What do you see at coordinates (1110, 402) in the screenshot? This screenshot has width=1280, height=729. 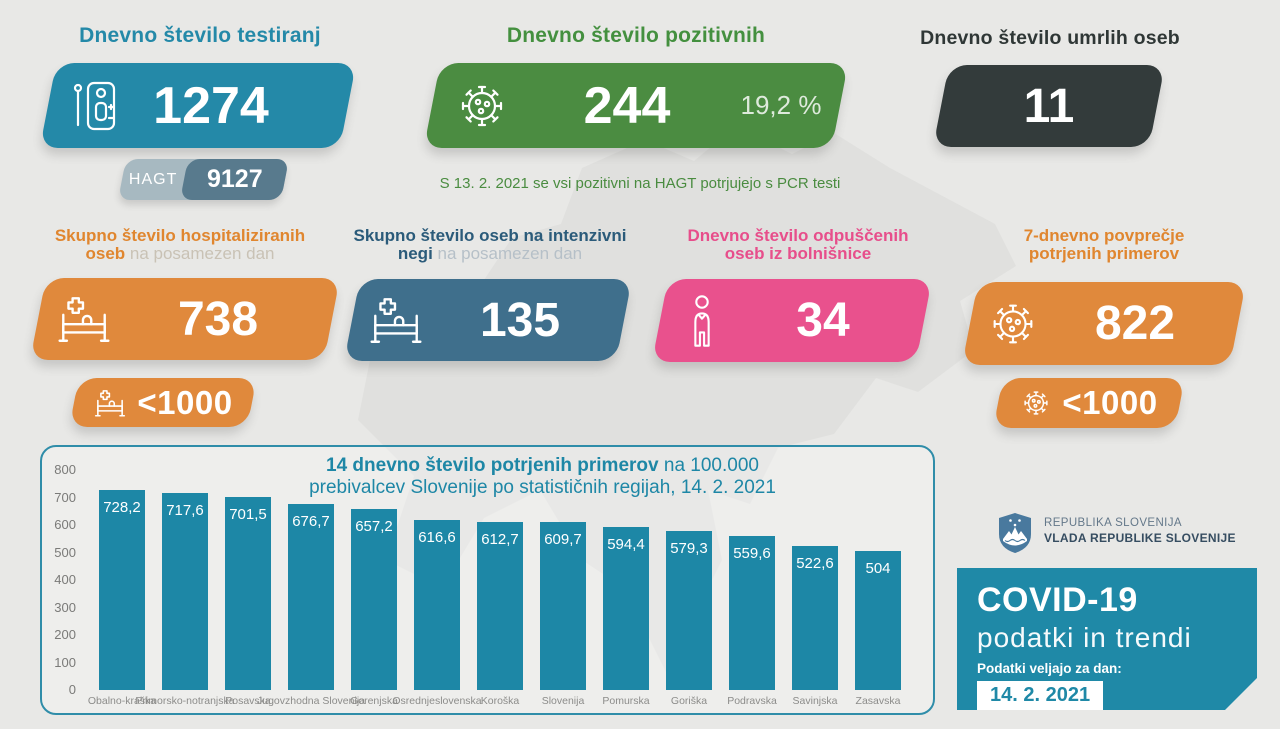 I see `avg7day-threshold-value: <1000` at bounding box center [1110, 402].